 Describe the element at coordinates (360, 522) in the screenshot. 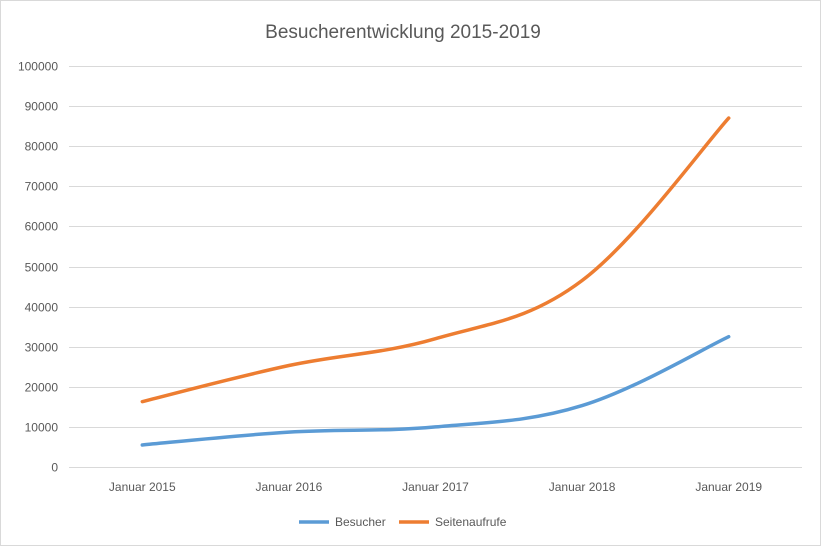

I see `legend-label-besucher: Besucher` at that location.